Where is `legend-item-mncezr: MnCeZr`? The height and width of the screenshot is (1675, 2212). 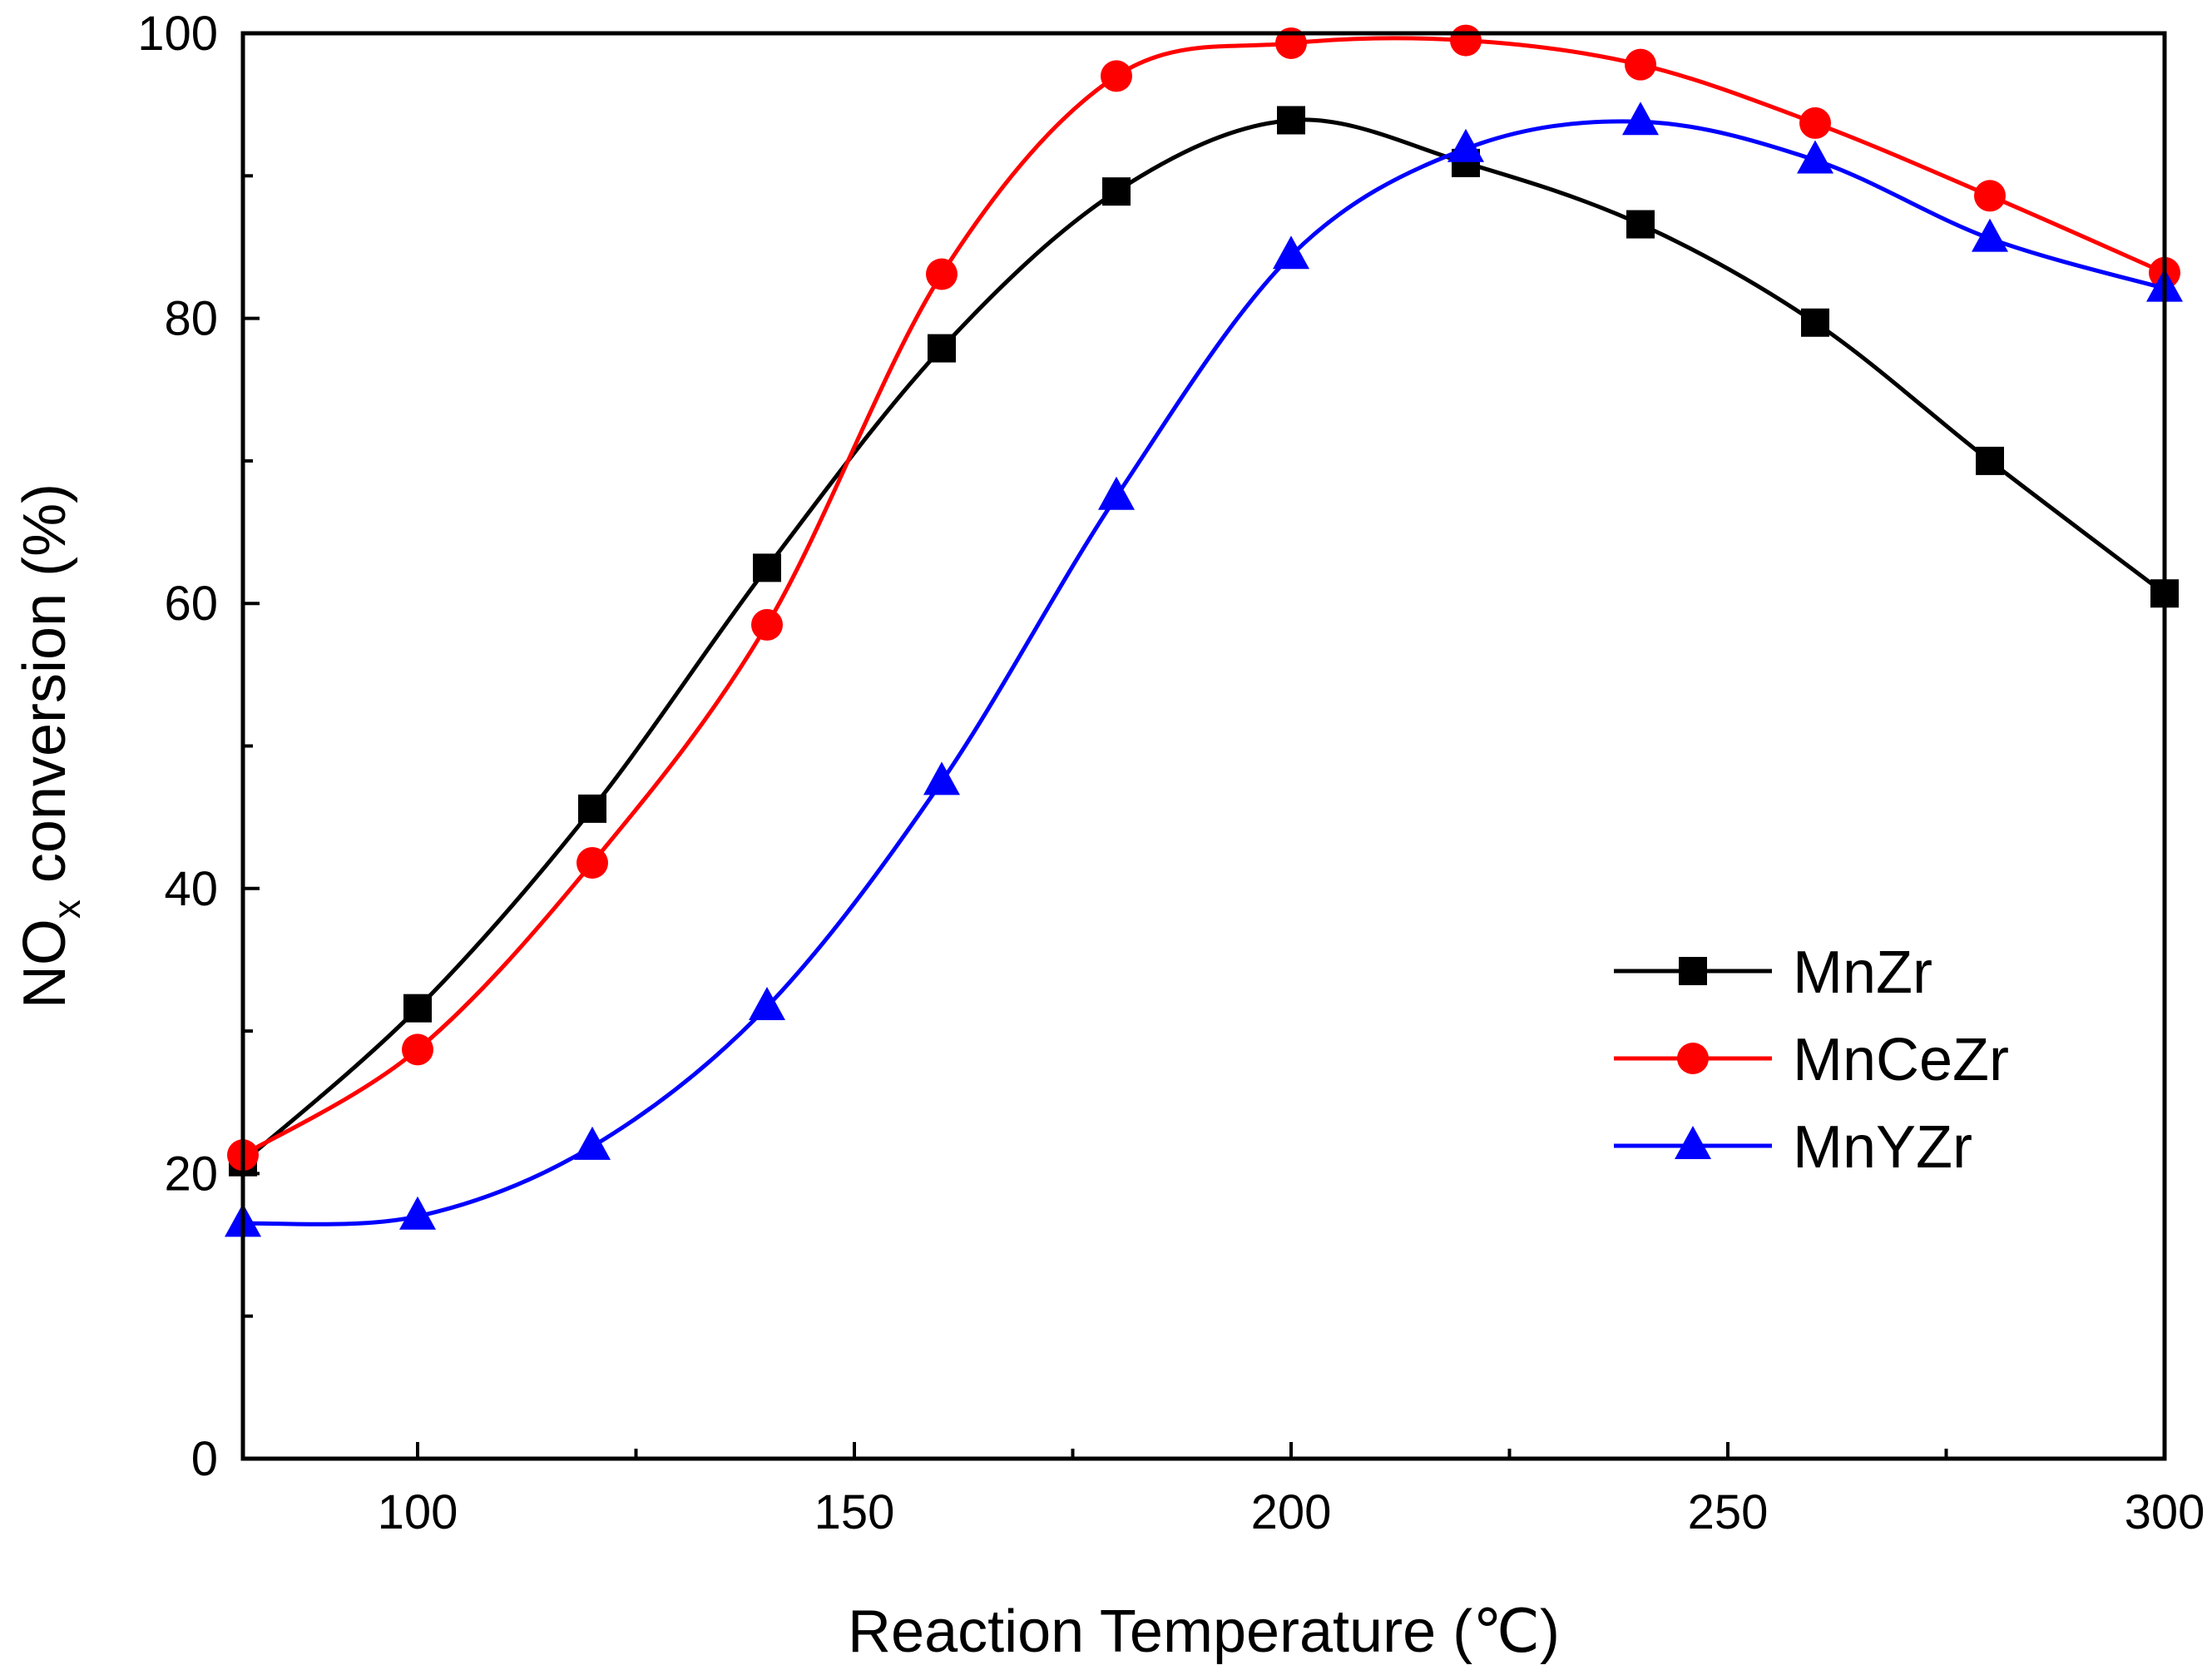
legend-item-mncezr: MnCeZr is located at coordinates (1811, 1060).